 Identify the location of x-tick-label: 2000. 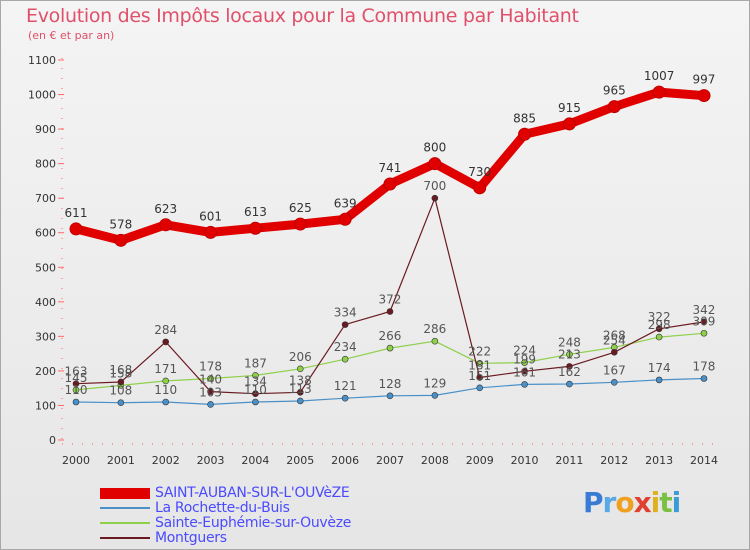
(76, 460).